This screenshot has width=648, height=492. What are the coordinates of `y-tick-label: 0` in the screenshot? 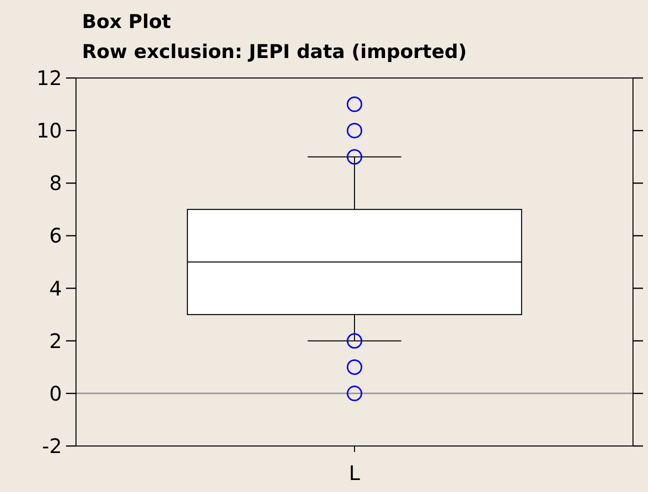 It's located at (55, 393).